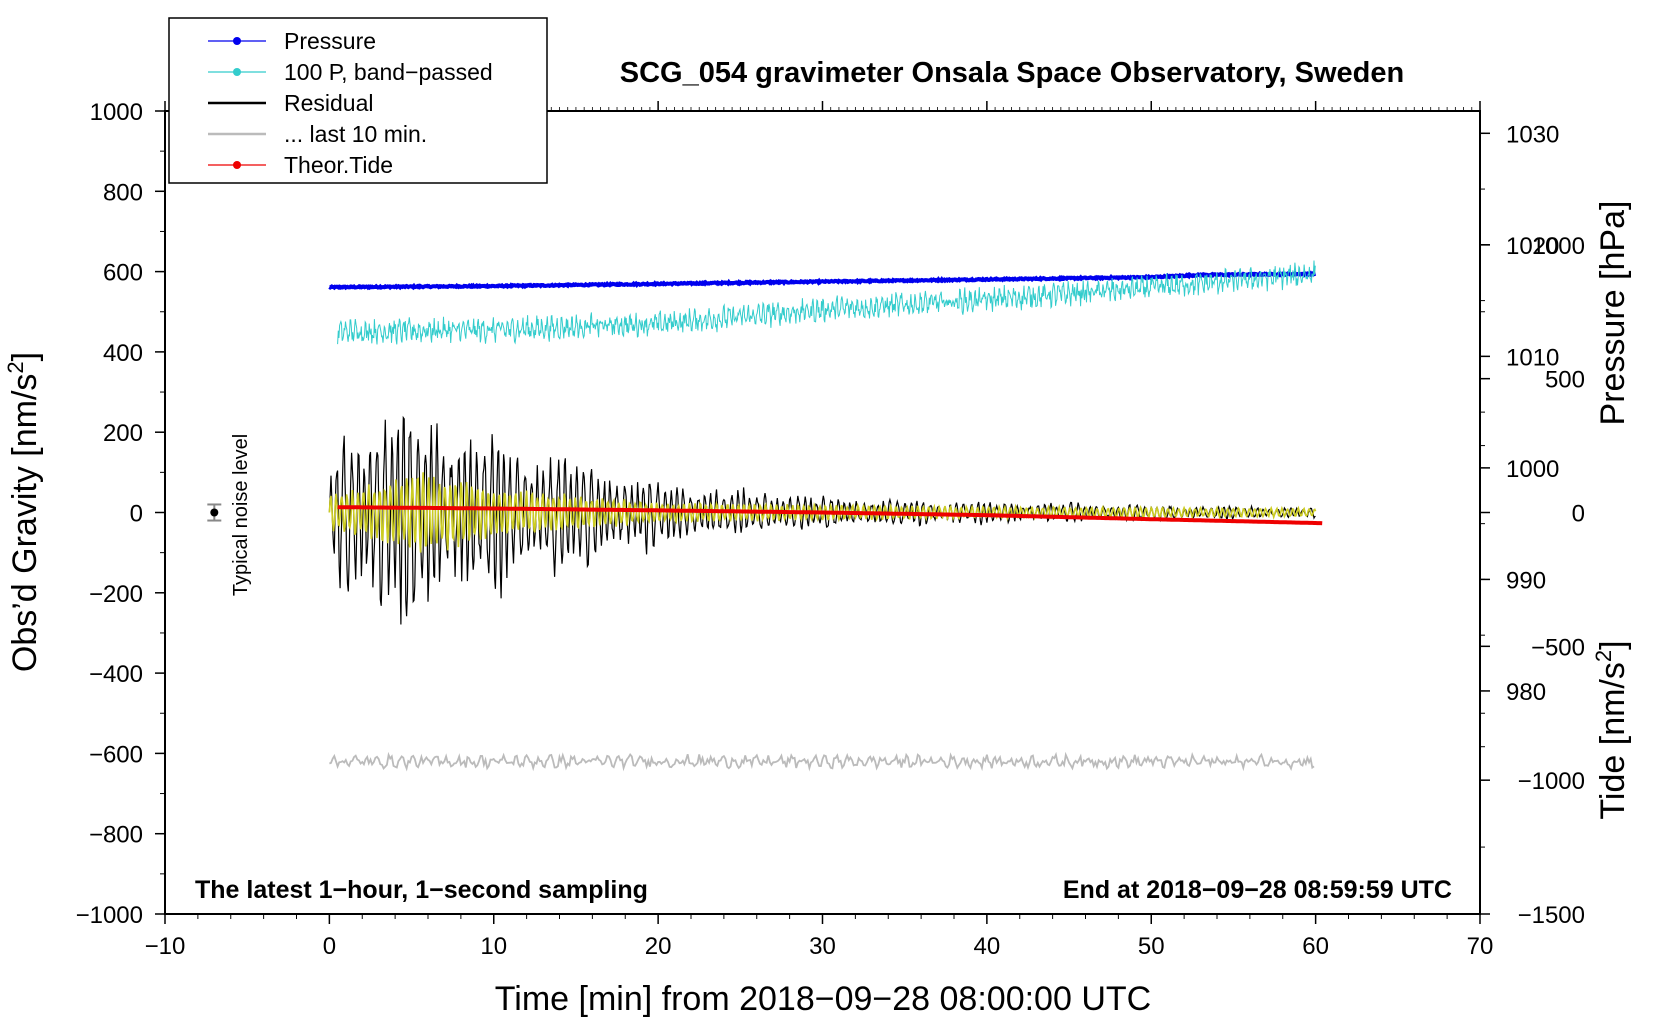 The height and width of the screenshot is (1020, 1660). I want to click on pressure-tick-label: 980, so click(1526, 692).